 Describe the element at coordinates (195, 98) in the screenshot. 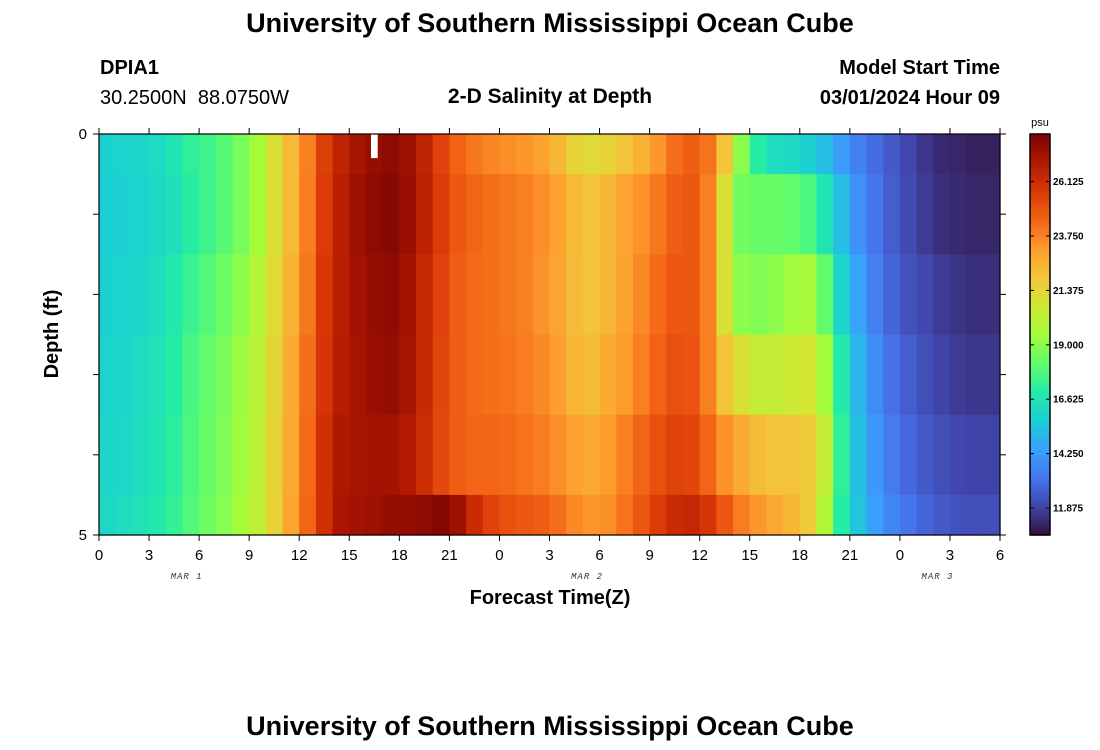

I see `station-coordinates: 30.2500N 88.0750W` at that location.